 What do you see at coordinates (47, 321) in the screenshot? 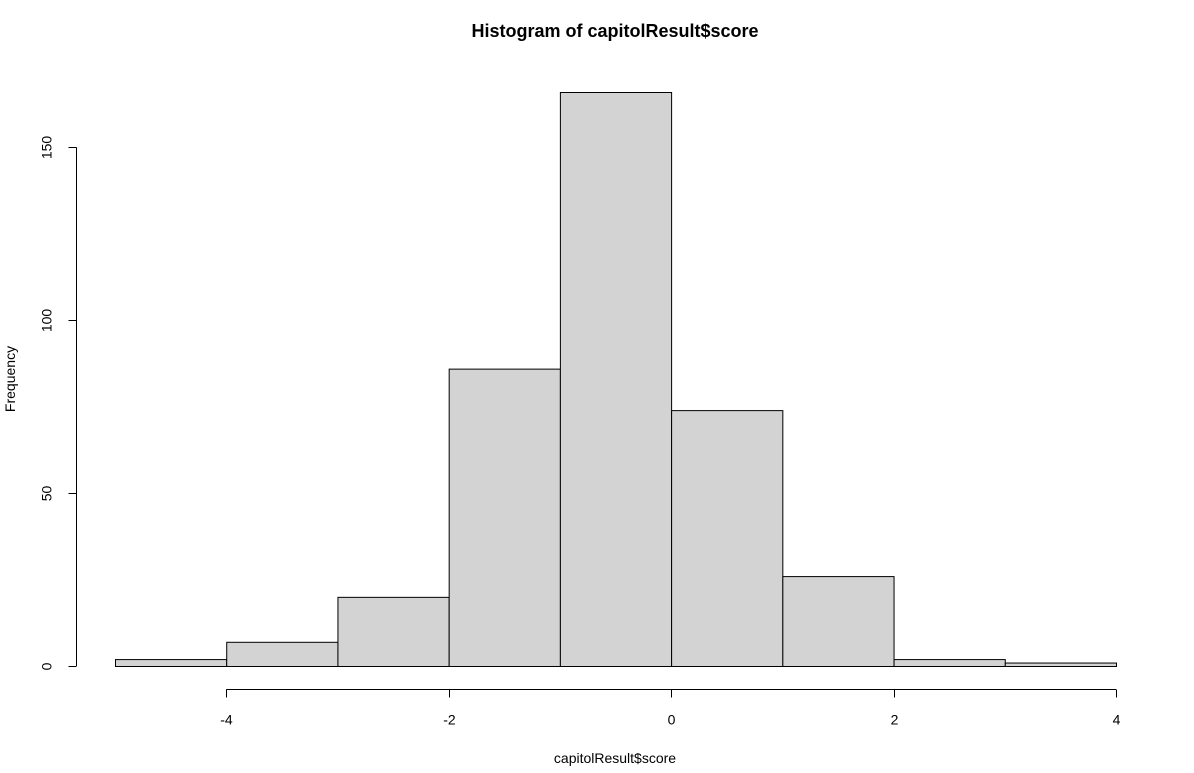
I see `y-tick-label: 100` at bounding box center [47, 321].